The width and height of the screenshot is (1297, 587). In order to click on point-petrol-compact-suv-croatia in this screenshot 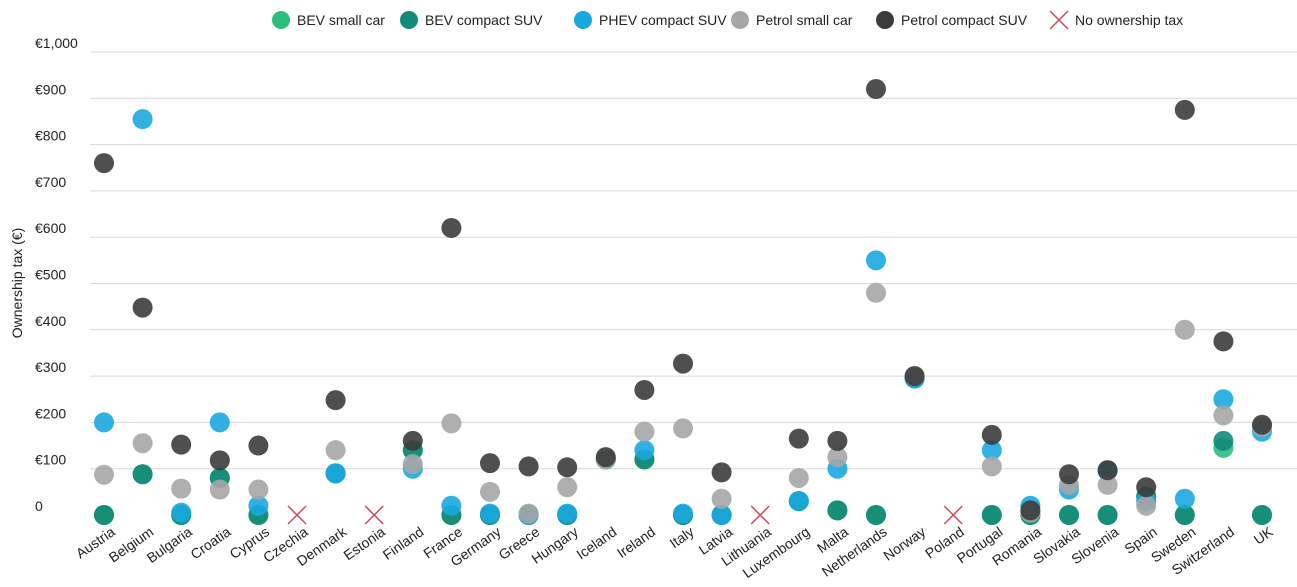, I will do `click(219, 460)`.